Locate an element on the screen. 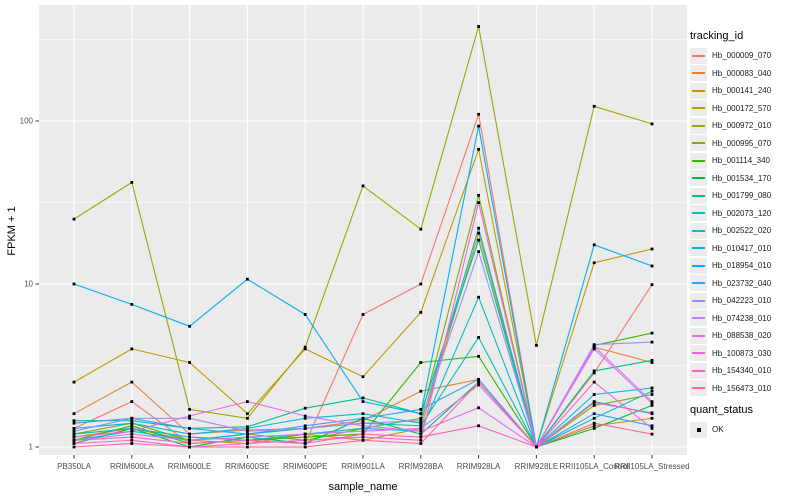  legend-item-Hb_042223_010: Hb_042223_010 is located at coordinates (745, 301).